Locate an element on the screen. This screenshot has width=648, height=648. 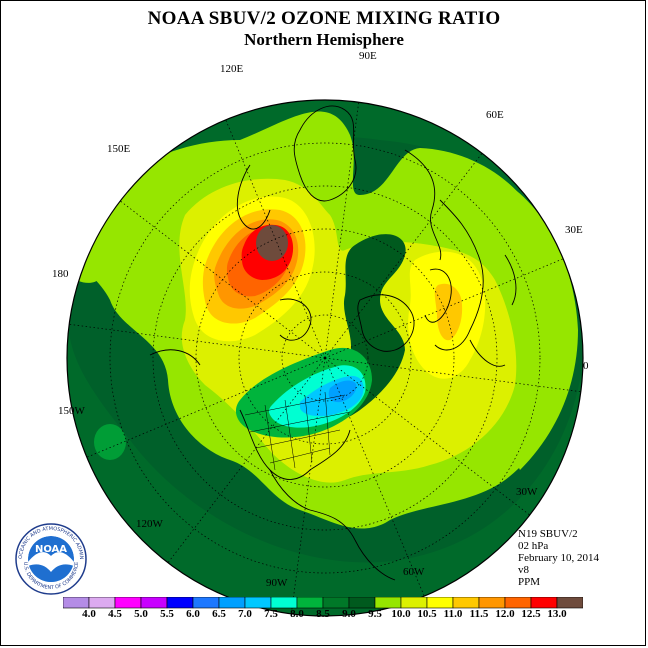
colorbar-tick-label: 8.0 is located at coordinates (297, 614).